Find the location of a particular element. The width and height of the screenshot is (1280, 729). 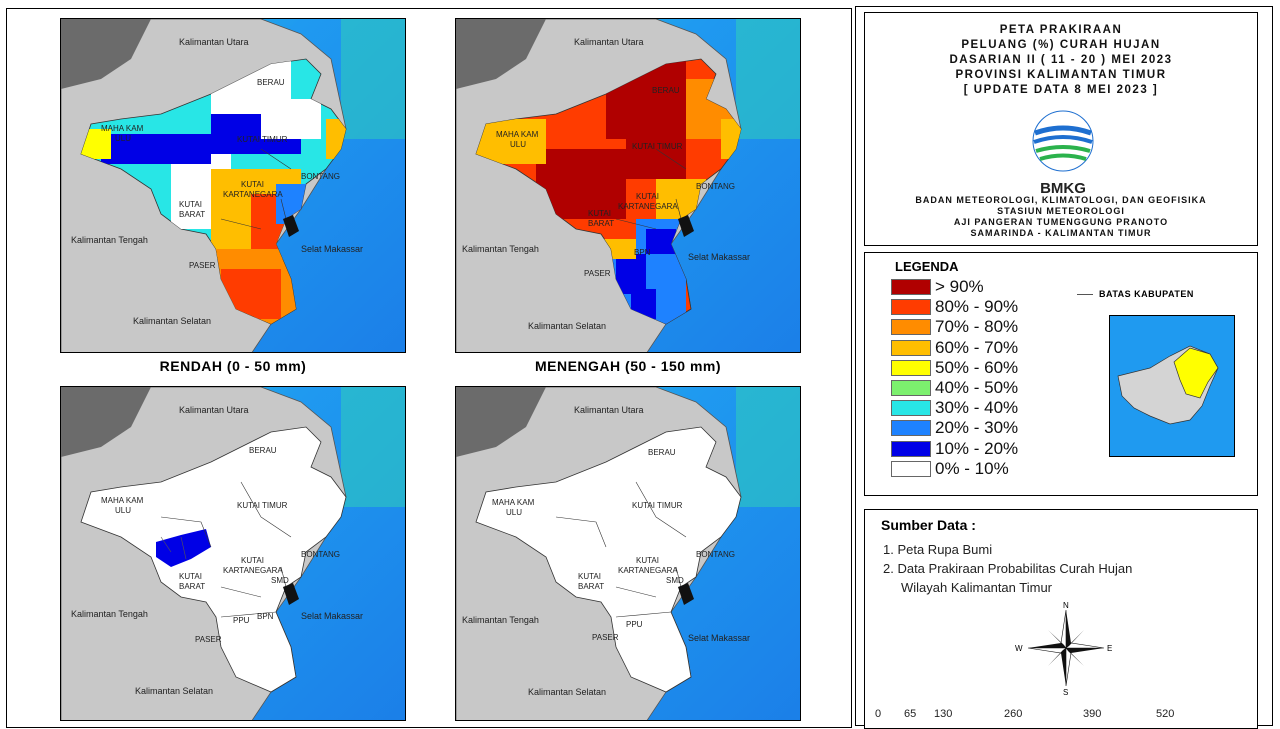

label-ppu: PPU is located at coordinates (241, 620).